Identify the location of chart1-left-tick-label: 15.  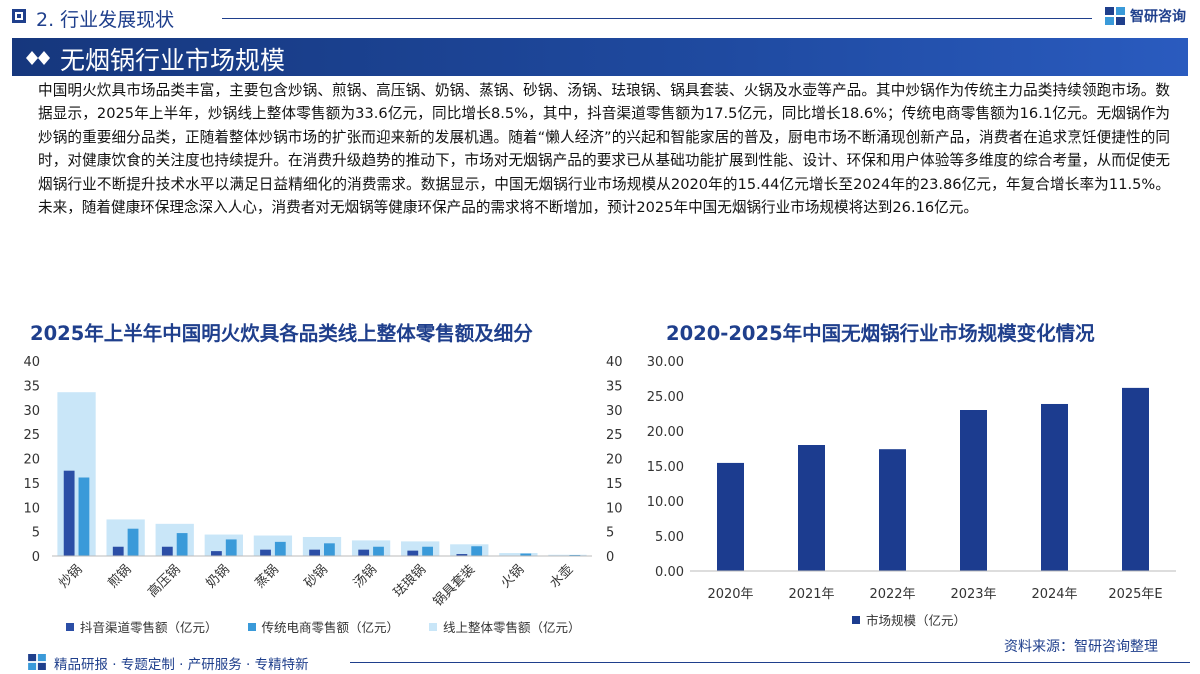
(31, 484).